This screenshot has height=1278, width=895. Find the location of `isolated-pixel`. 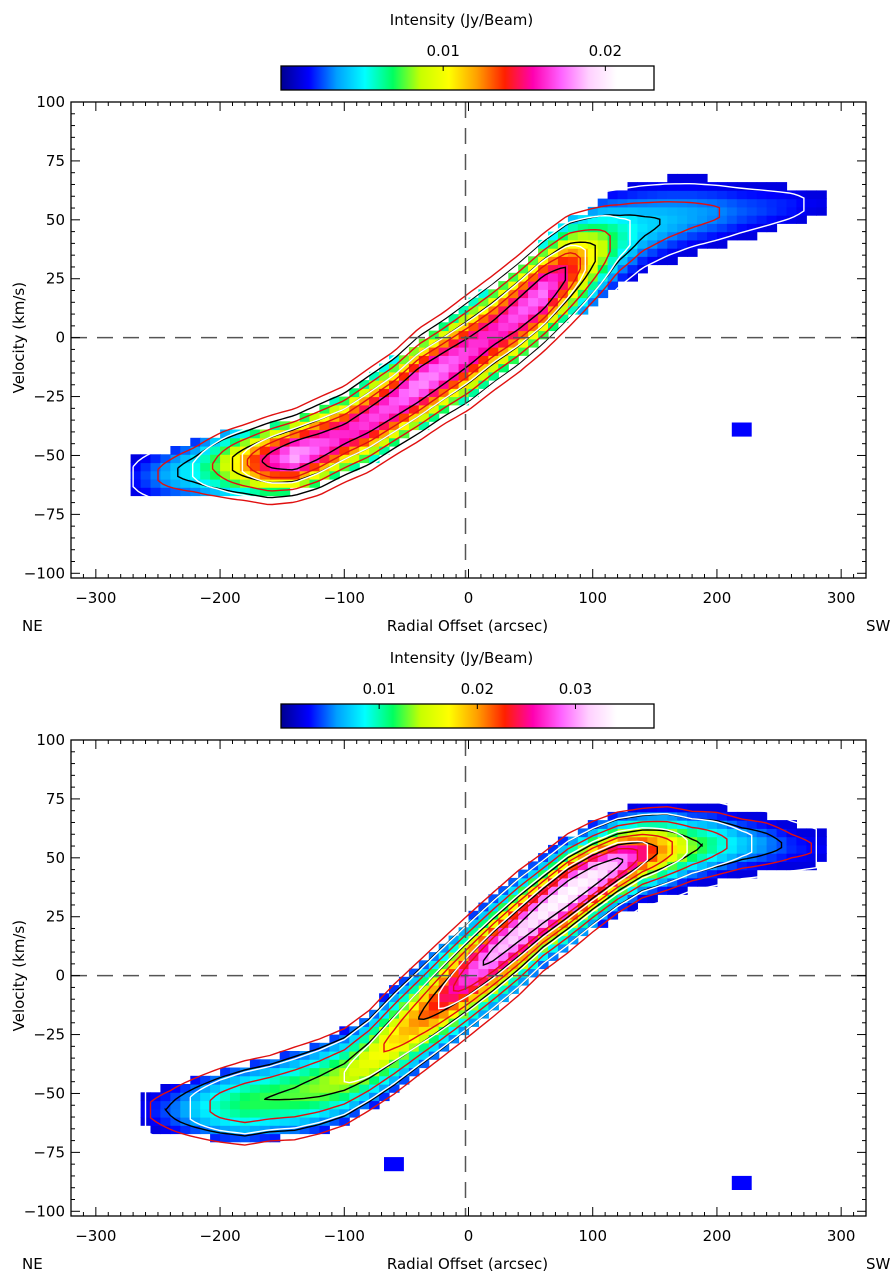

isolated-pixel is located at coordinates (741, 1182).